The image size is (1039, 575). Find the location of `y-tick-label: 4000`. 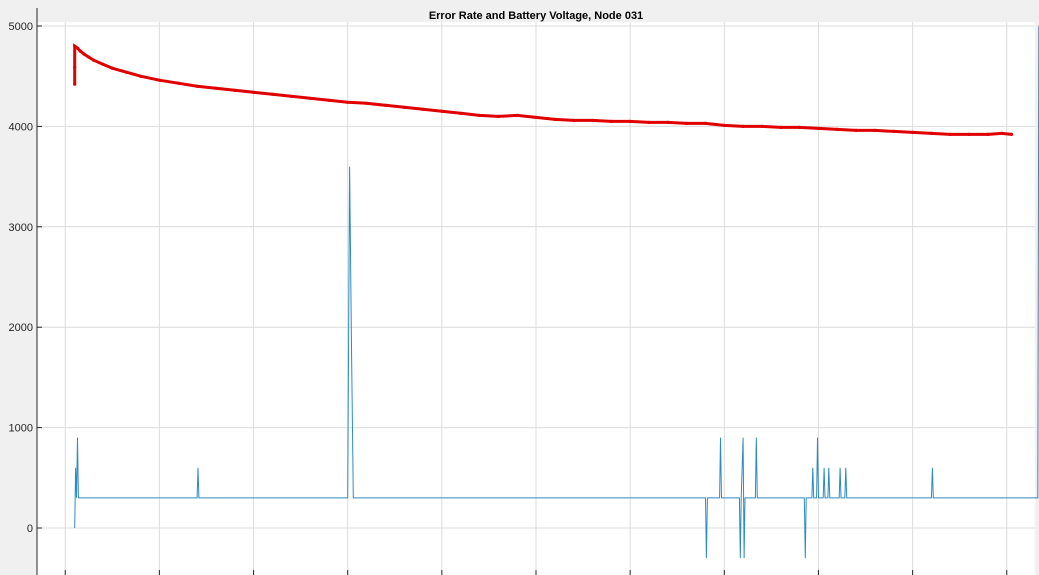

y-tick-label: 4000 is located at coordinates (21, 127).